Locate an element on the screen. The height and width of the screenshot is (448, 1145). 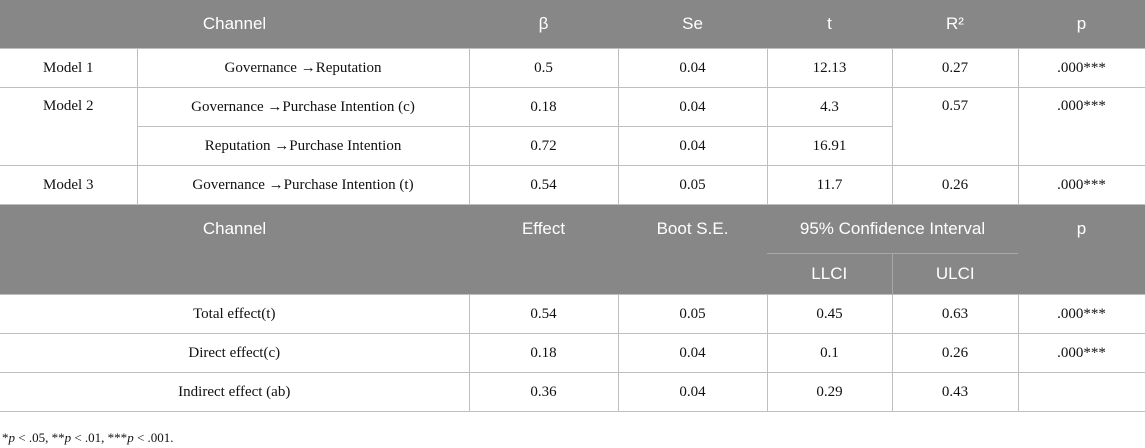
header-p: p is located at coordinates (1081, 24).